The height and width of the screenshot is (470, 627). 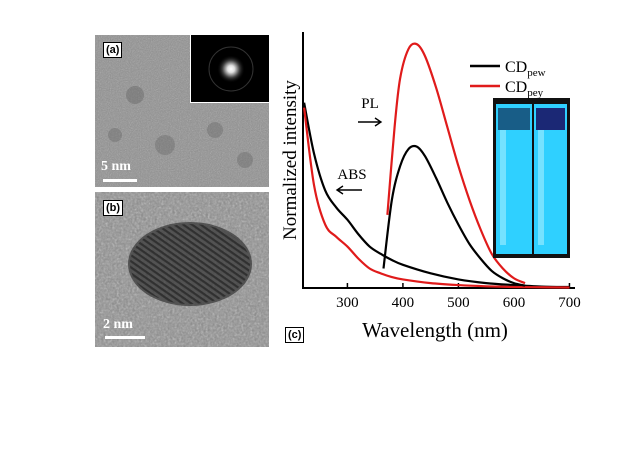 What do you see at coordinates (370, 122) in the screenshot?
I see `annotation-pl-arrow` at bounding box center [370, 122].